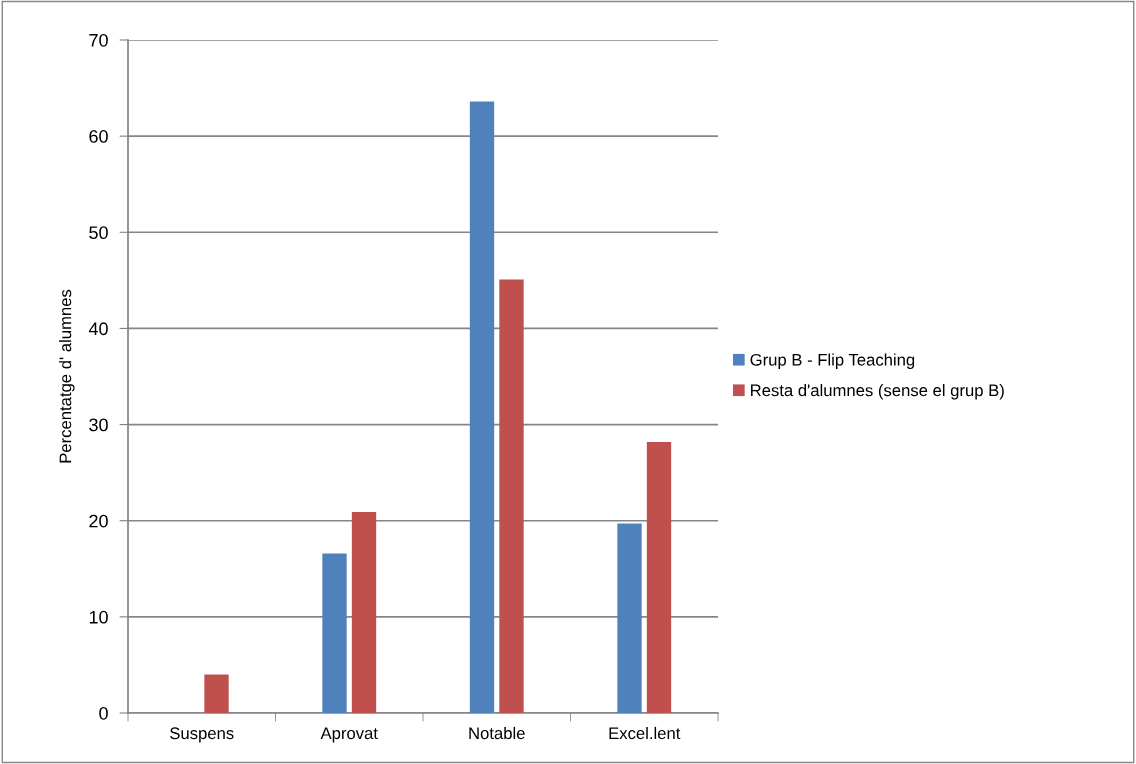  I want to click on y-tick-label: 50, so click(98, 233).